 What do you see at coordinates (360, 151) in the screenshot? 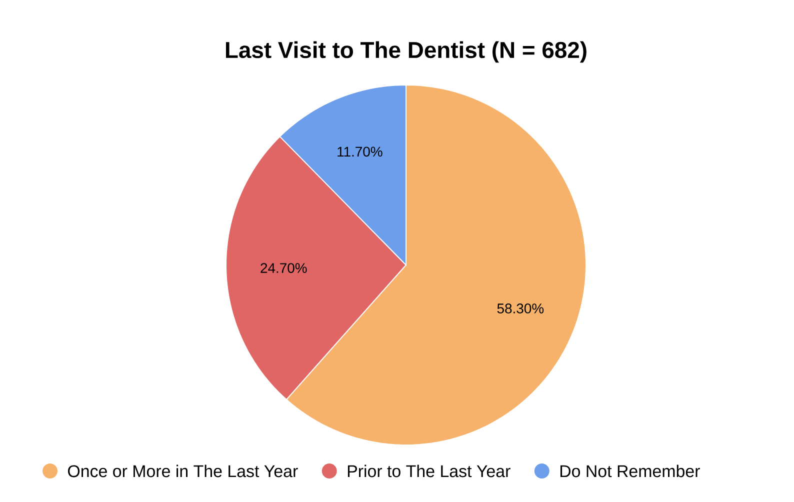
I see `data-label: 11.70%` at bounding box center [360, 151].